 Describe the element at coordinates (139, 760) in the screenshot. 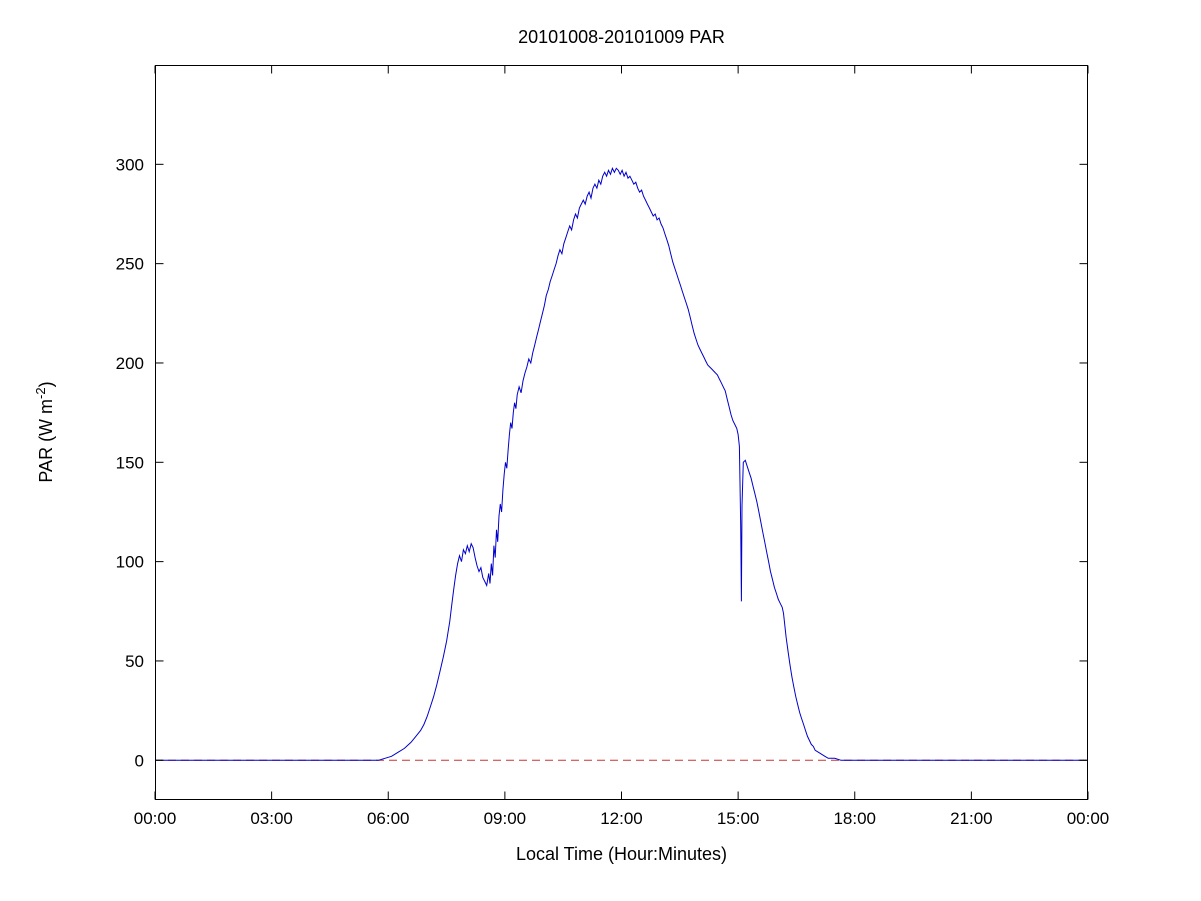

I see `y-tick-label: 0` at that location.